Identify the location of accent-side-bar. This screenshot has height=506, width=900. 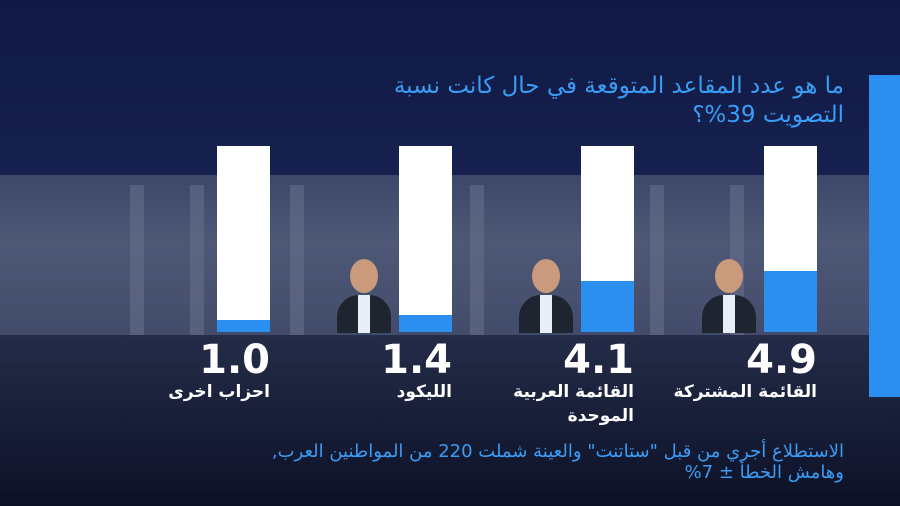
(884, 236).